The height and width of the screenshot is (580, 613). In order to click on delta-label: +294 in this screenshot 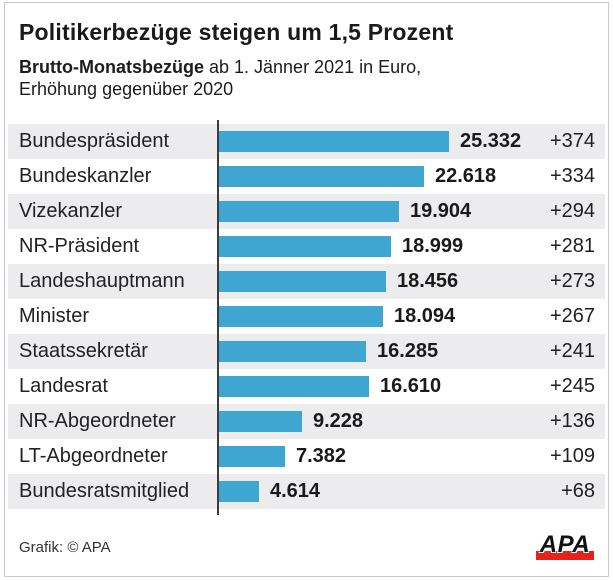, I will do `click(572, 210)`.